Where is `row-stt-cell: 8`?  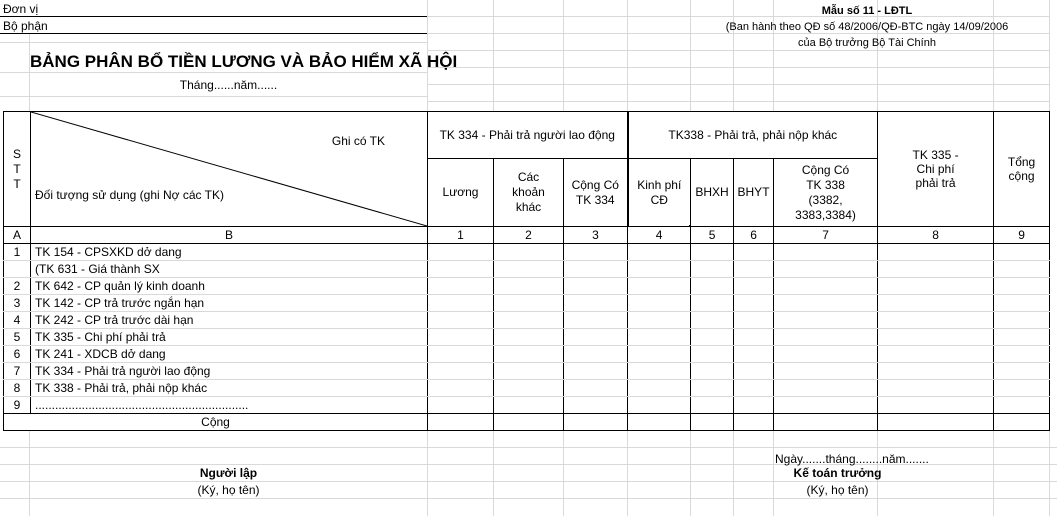 row-stt-cell: 8 is located at coordinates (17, 388).